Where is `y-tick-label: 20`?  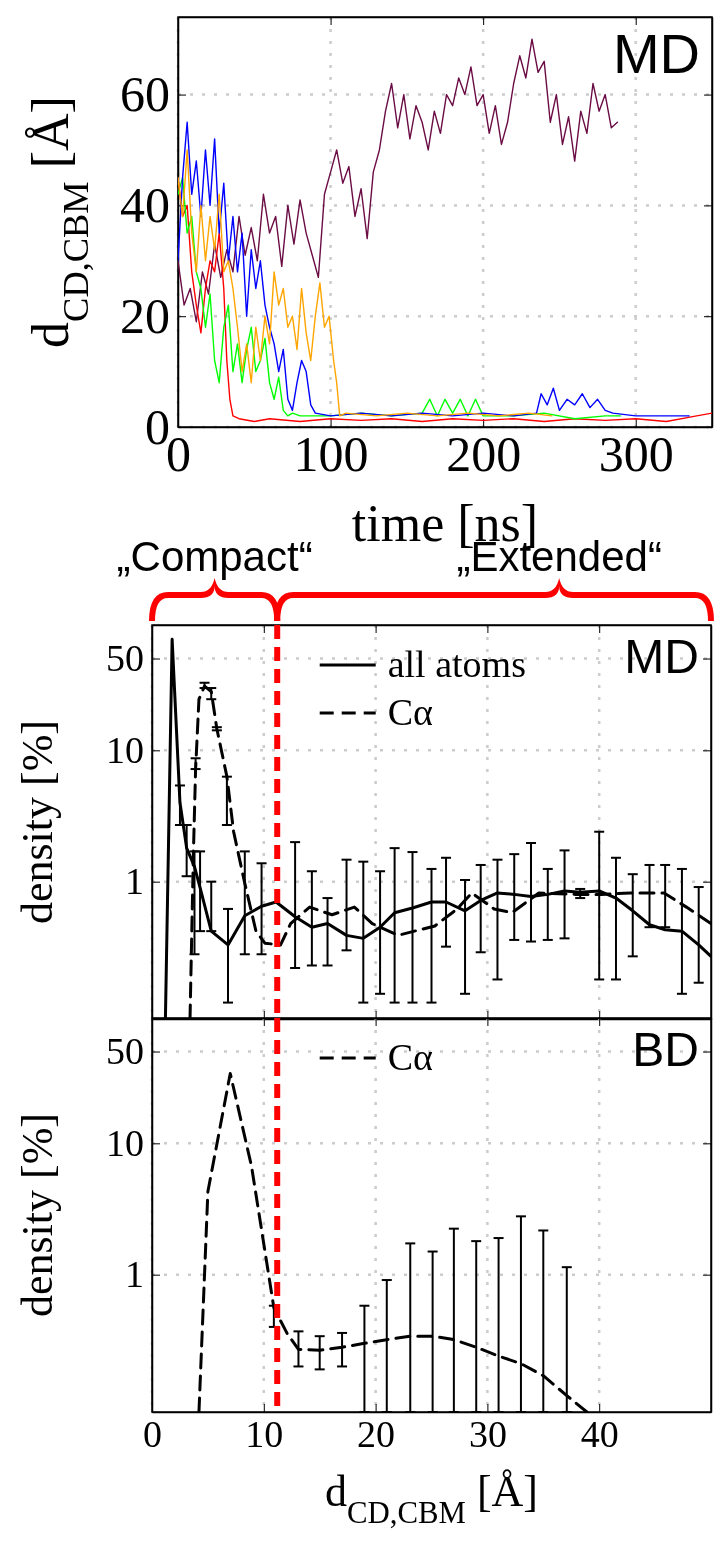 y-tick-label: 20 is located at coordinates (145, 315).